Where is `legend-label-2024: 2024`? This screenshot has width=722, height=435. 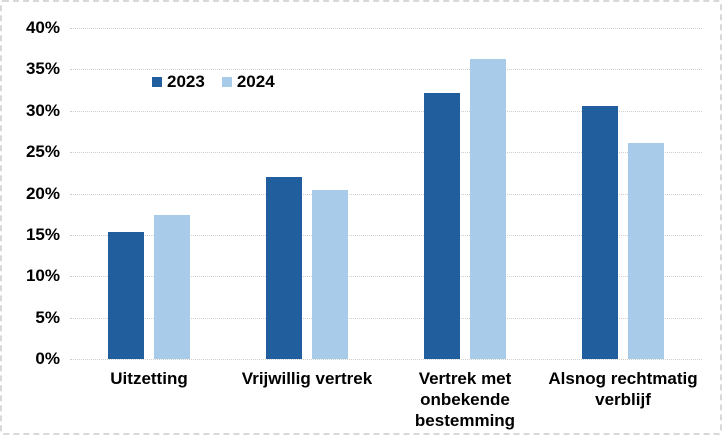 legend-label-2024: 2024 is located at coordinates (255, 81).